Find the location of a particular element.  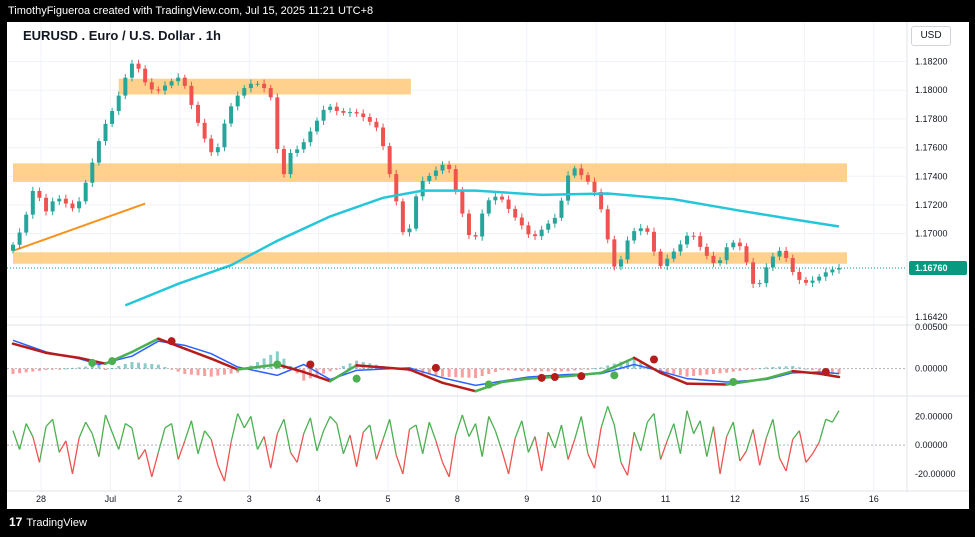

trend-line is located at coordinates (79, 227).